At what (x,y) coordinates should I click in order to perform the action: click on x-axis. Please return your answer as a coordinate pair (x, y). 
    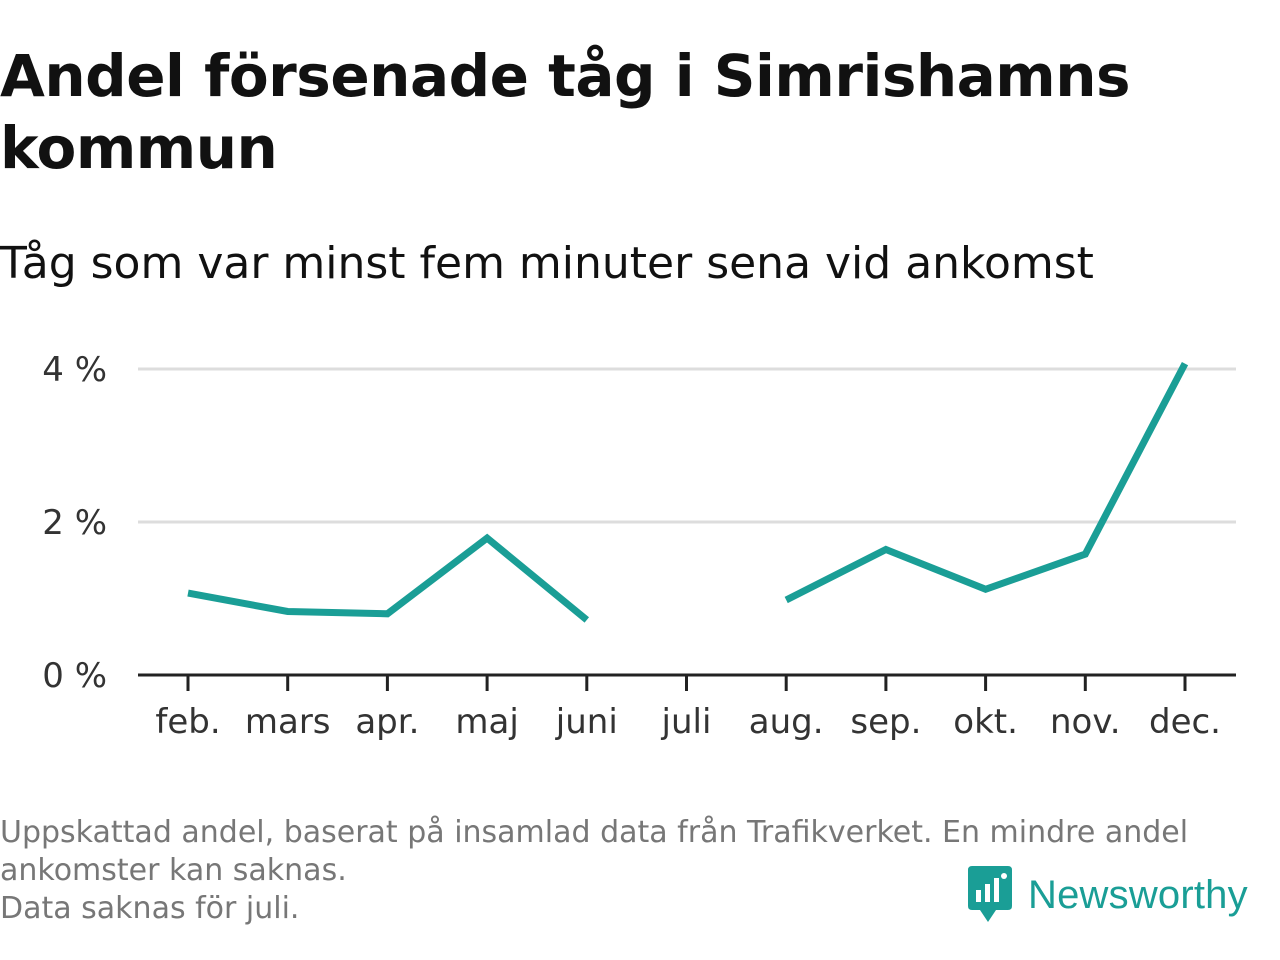
    Looking at the image, I should click on (687, 682).